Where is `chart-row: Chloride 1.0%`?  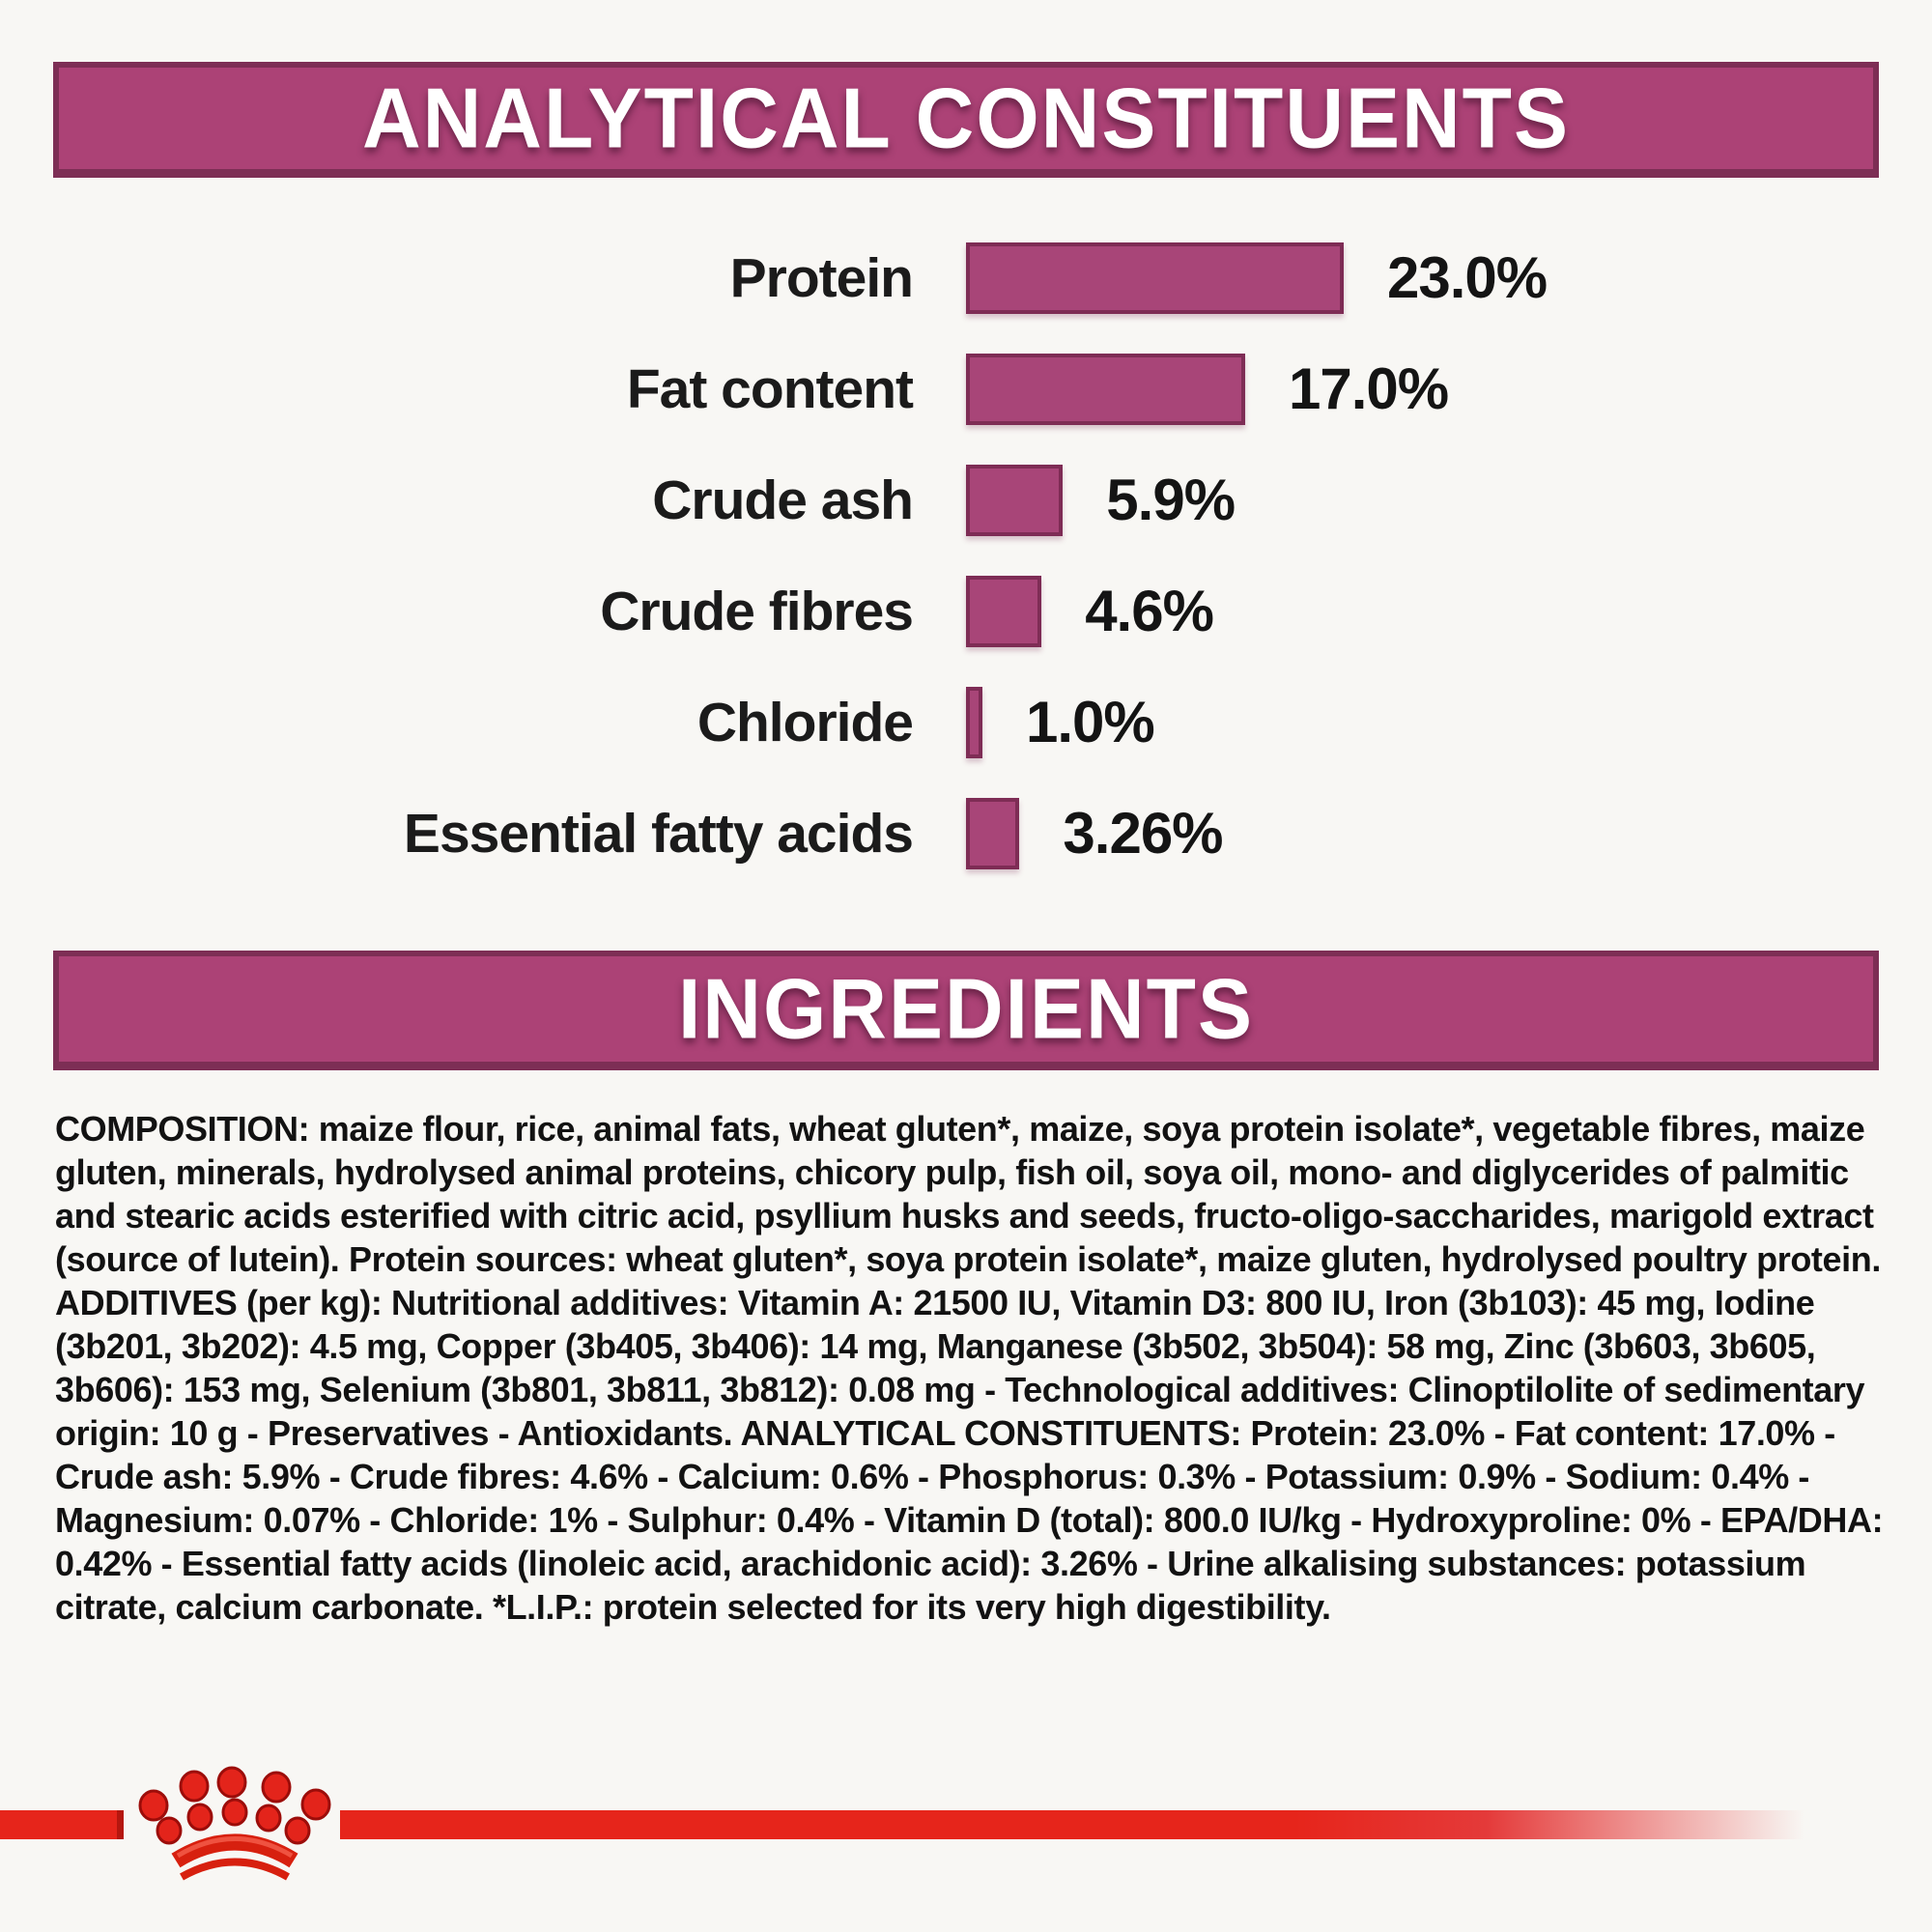
chart-row: Chloride 1.0% is located at coordinates (966, 722).